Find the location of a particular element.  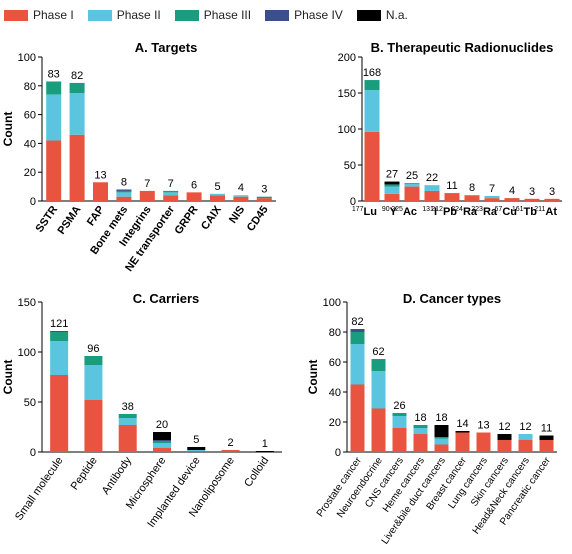

isotope-mass-number: 223 is located at coordinates (477, 209).